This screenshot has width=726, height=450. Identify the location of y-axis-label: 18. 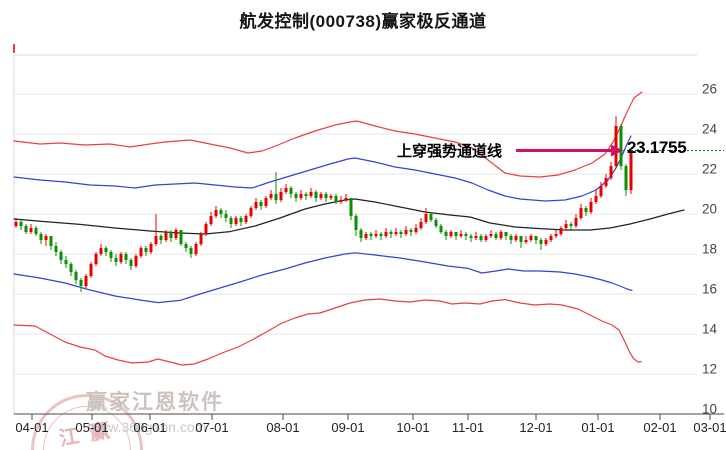
(709, 249).